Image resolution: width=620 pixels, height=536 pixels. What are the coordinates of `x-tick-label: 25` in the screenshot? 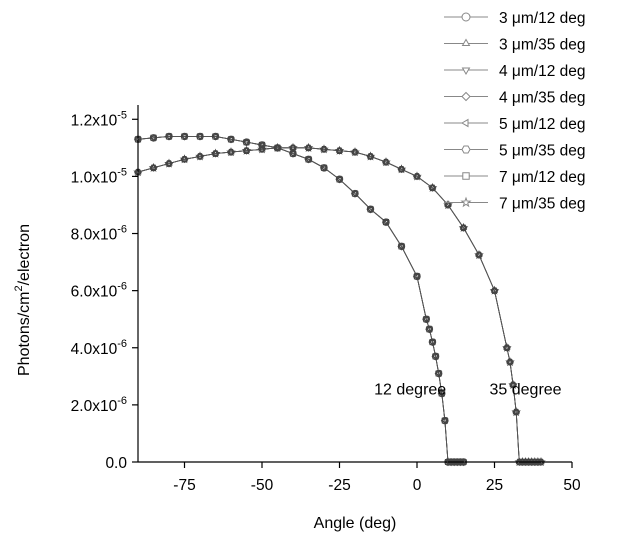 It's located at (494, 485).